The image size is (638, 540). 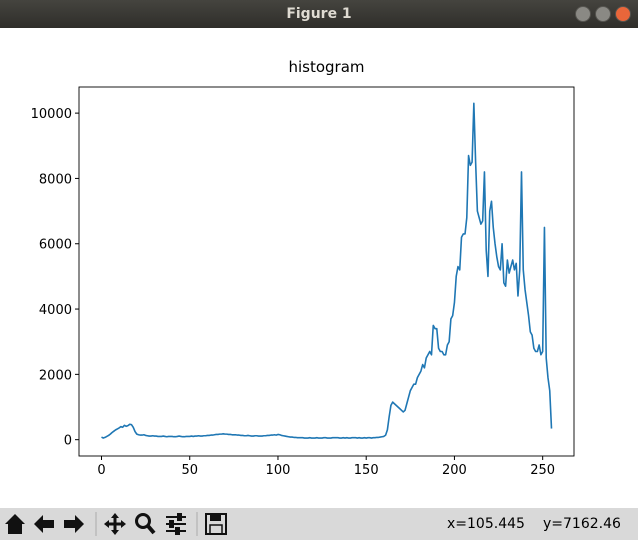 I want to click on minimize-button, so click(x=583, y=14).